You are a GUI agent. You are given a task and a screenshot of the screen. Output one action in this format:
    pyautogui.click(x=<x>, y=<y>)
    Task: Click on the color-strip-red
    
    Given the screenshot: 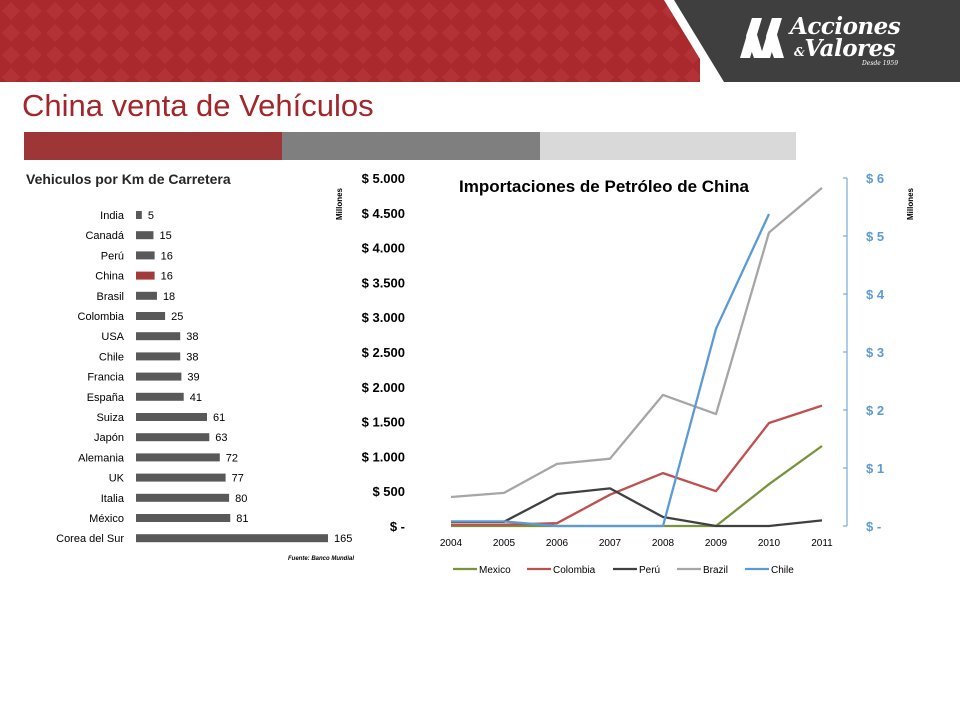 What is the action you would take?
    pyautogui.click(x=153, y=146)
    